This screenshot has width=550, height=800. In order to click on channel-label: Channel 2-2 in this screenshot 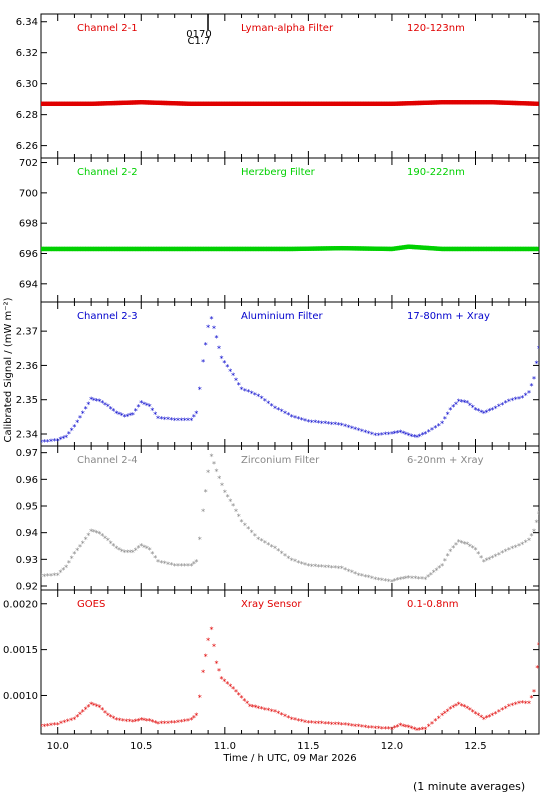, I will do `click(107, 172)`.